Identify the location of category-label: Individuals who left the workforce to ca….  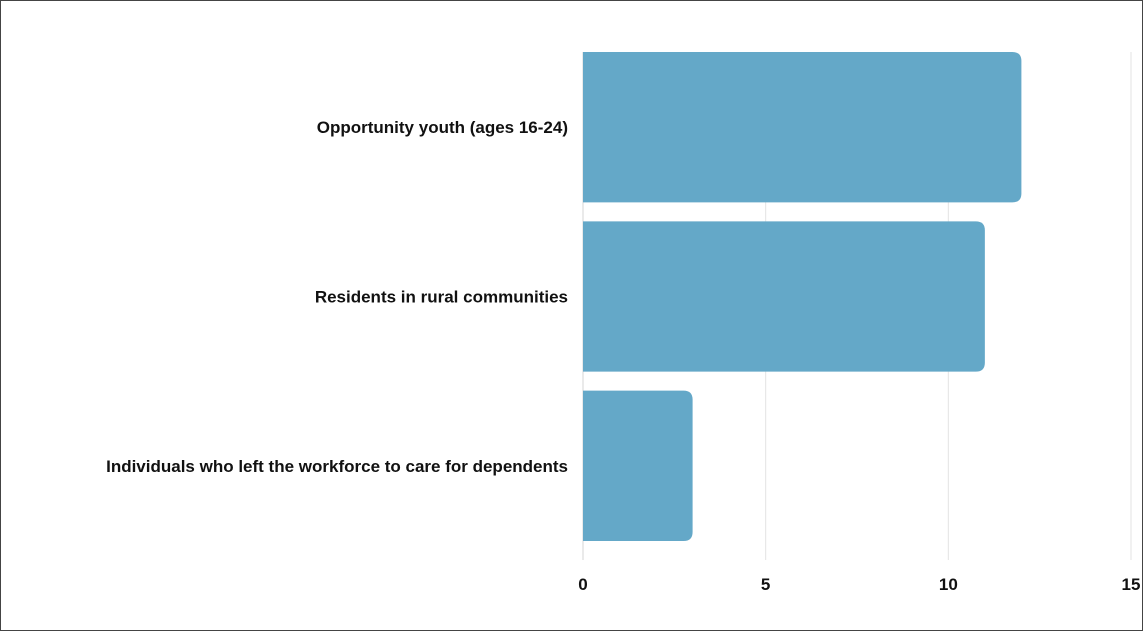
(337, 466).